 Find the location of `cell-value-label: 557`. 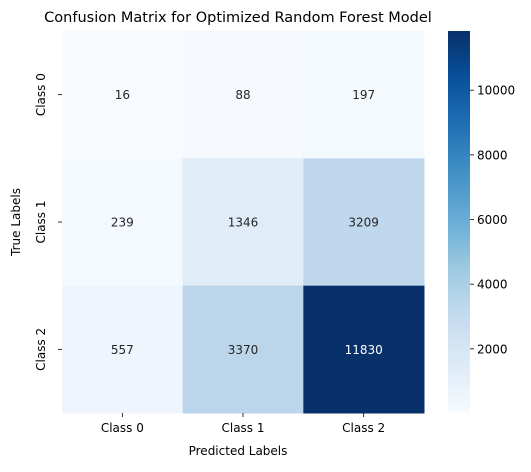

cell-value-label: 557 is located at coordinates (122, 350).